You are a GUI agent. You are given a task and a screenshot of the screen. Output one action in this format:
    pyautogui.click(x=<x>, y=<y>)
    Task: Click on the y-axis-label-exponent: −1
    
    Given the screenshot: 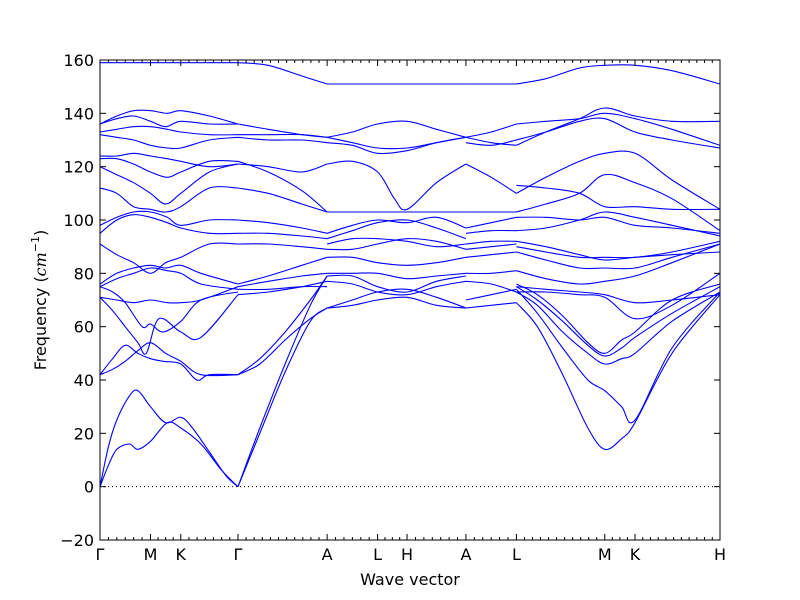 What is the action you would take?
    pyautogui.click(x=35, y=244)
    